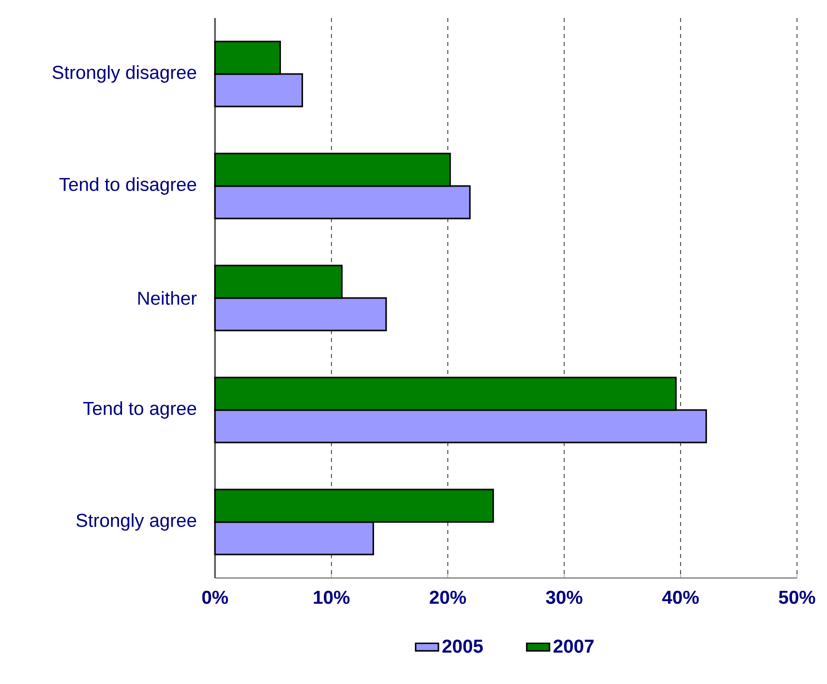 This screenshot has width=827, height=684. I want to click on x-tick-label: 30%, so click(564, 597).